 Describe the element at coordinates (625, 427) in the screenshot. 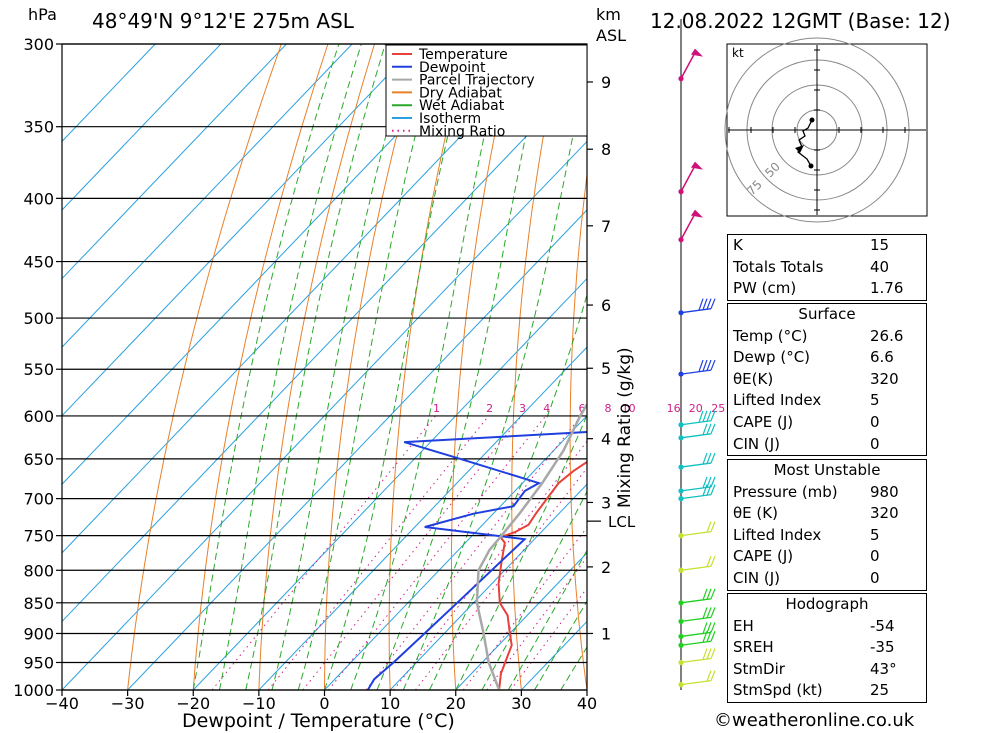

I see `mixing-ratio-axis-label: Mixing Ratio (g/kg)` at that location.